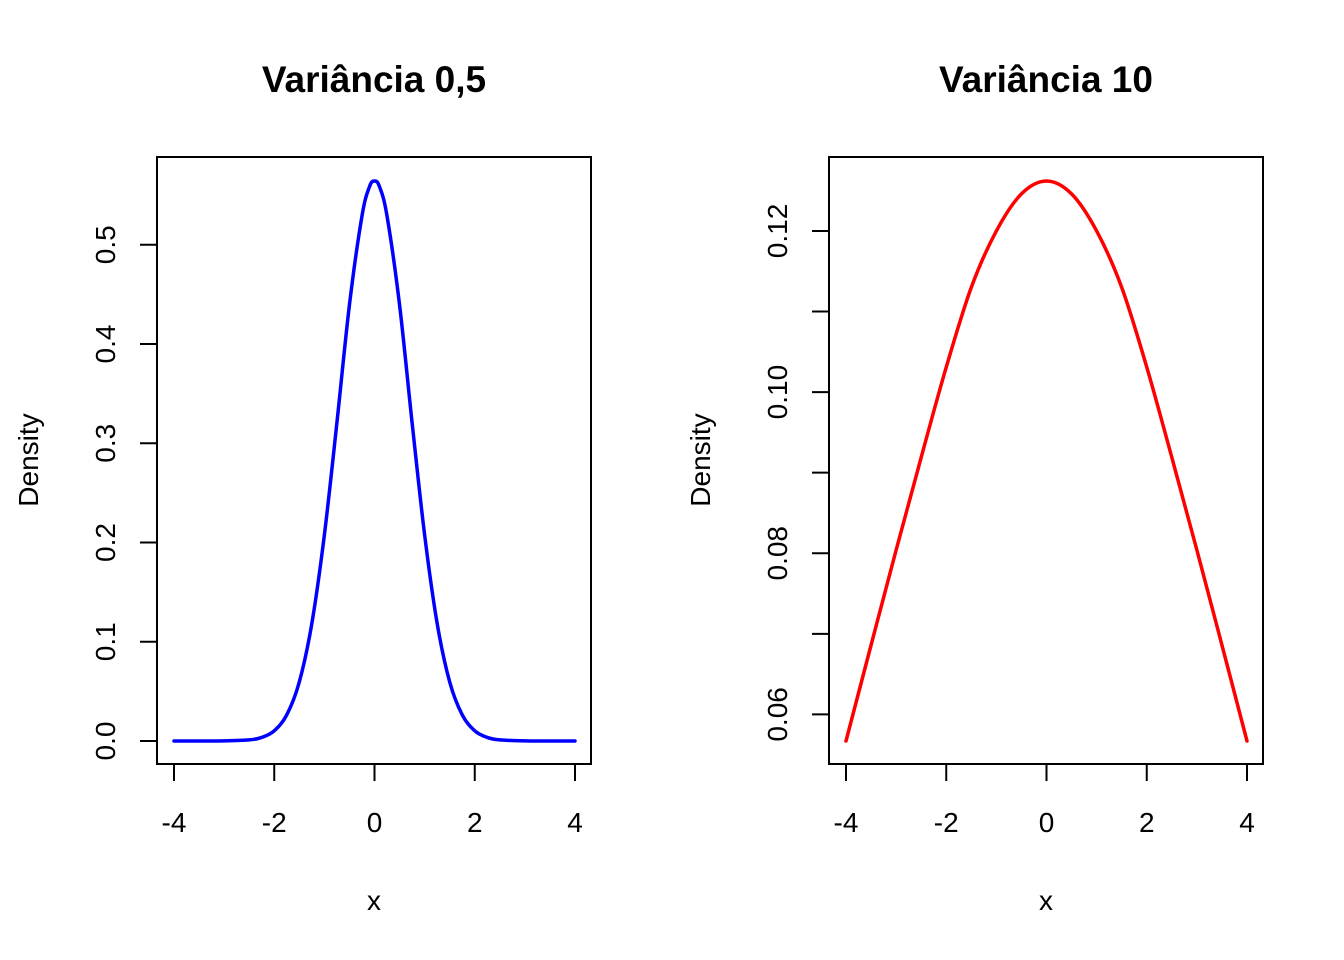  What do you see at coordinates (1046, 79) in the screenshot?
I see `chart-title: Variância 10` at bounding box center [1046, 79].